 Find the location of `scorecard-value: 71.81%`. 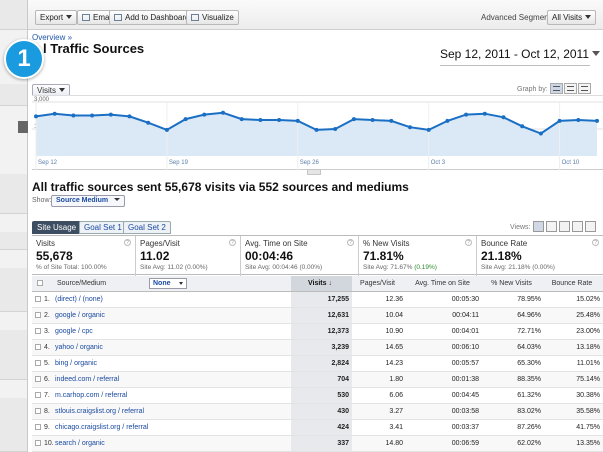

scorecard-value: 71.81% is located at coordinates (383, 256).